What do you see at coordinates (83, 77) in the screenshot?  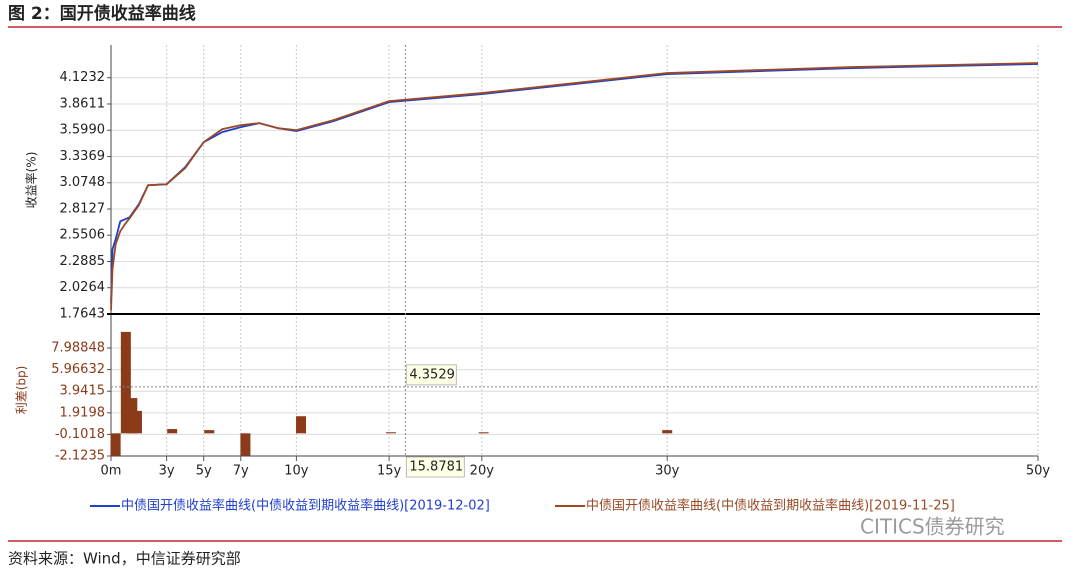 I see `y-tick-label: 4.1232` at bounding box center [83, 77].